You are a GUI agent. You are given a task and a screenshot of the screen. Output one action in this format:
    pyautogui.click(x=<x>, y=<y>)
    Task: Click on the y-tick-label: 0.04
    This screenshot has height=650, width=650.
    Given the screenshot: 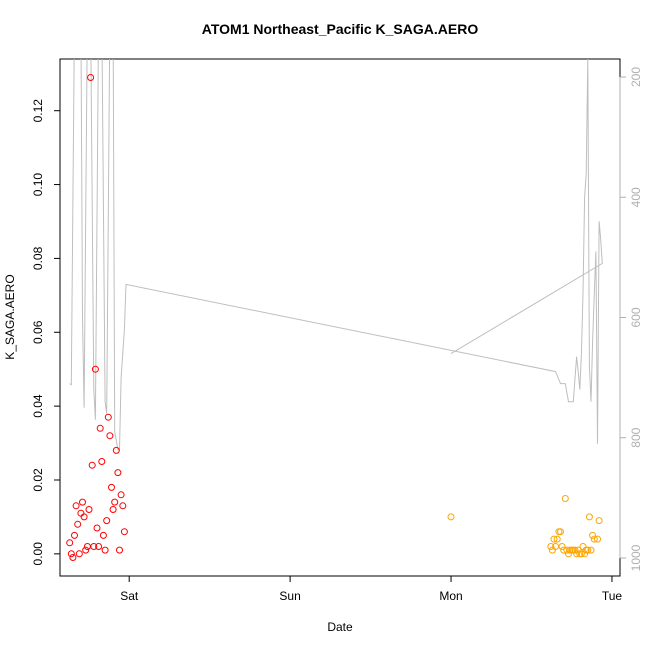 What is the action you would take?
    pyautogui.click(x=38, y=406)
    